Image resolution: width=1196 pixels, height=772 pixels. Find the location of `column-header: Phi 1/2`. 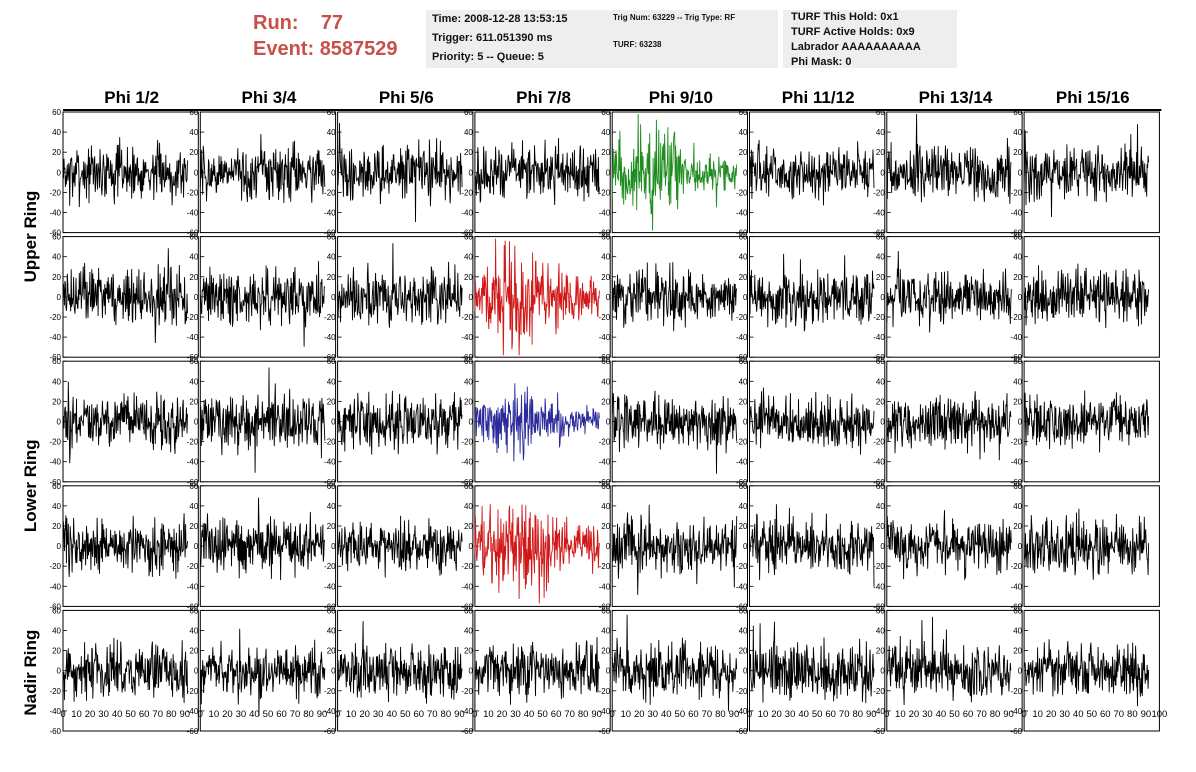

column-header: Phi 1/2 is located at coordinates (131, 97).